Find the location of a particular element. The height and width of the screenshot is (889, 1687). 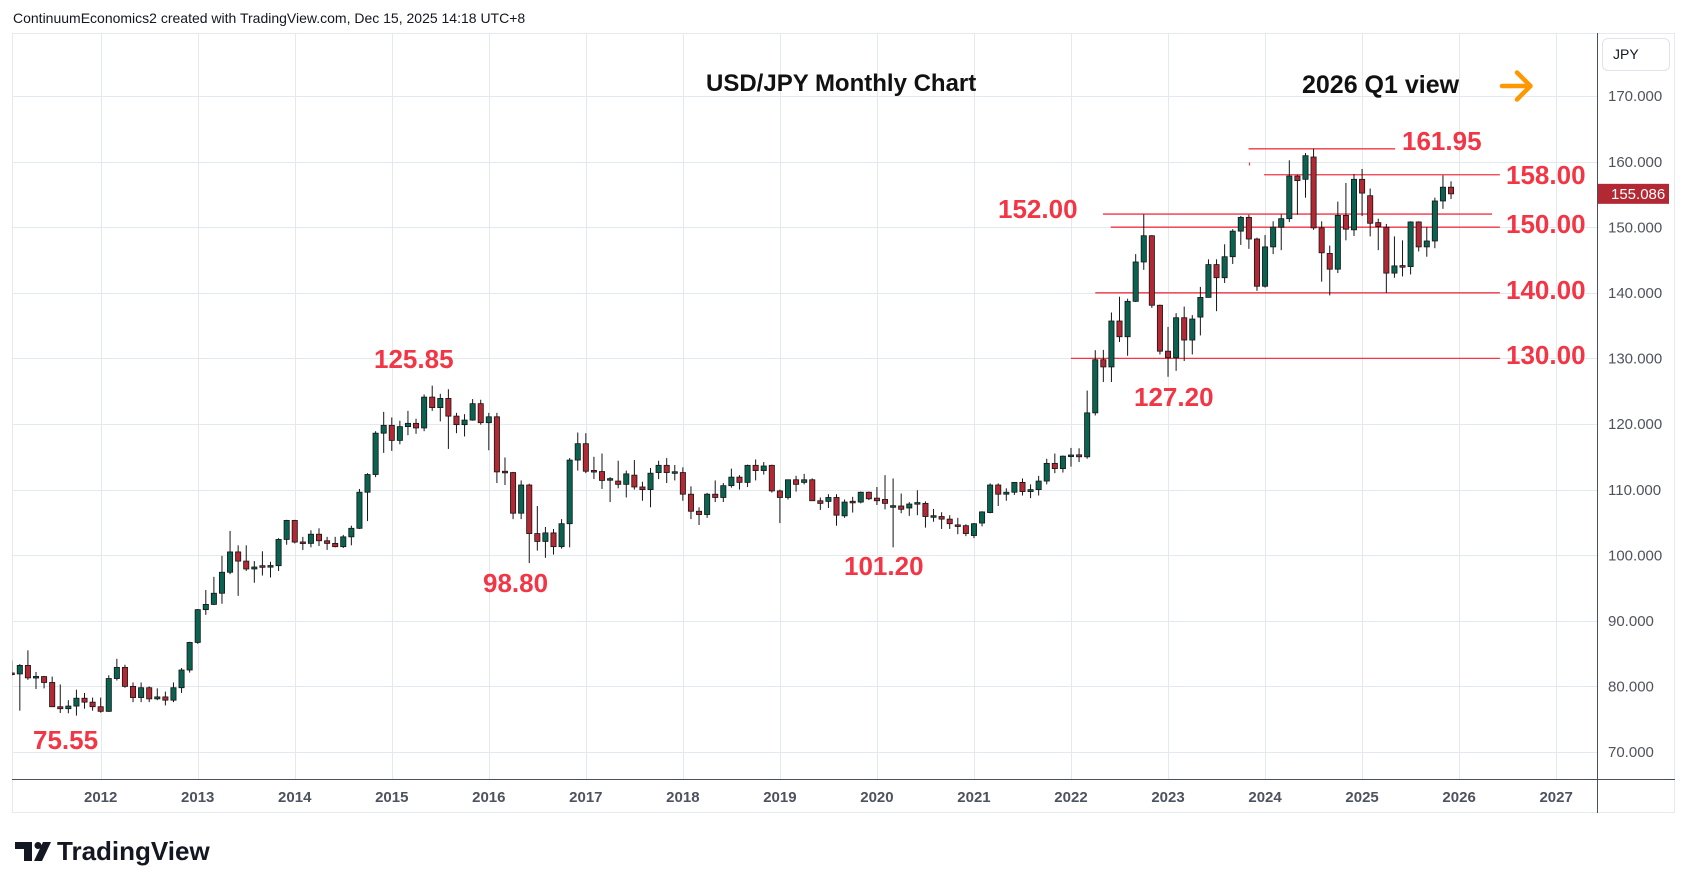

price-tick-label: 150.000 is located at coordinates (1635, 227).